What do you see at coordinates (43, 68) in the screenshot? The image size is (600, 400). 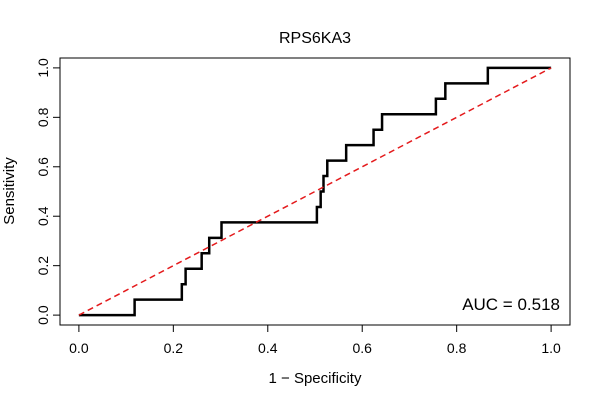 I see `y-tick-label: 1.0` at bounding box center [43, 68].